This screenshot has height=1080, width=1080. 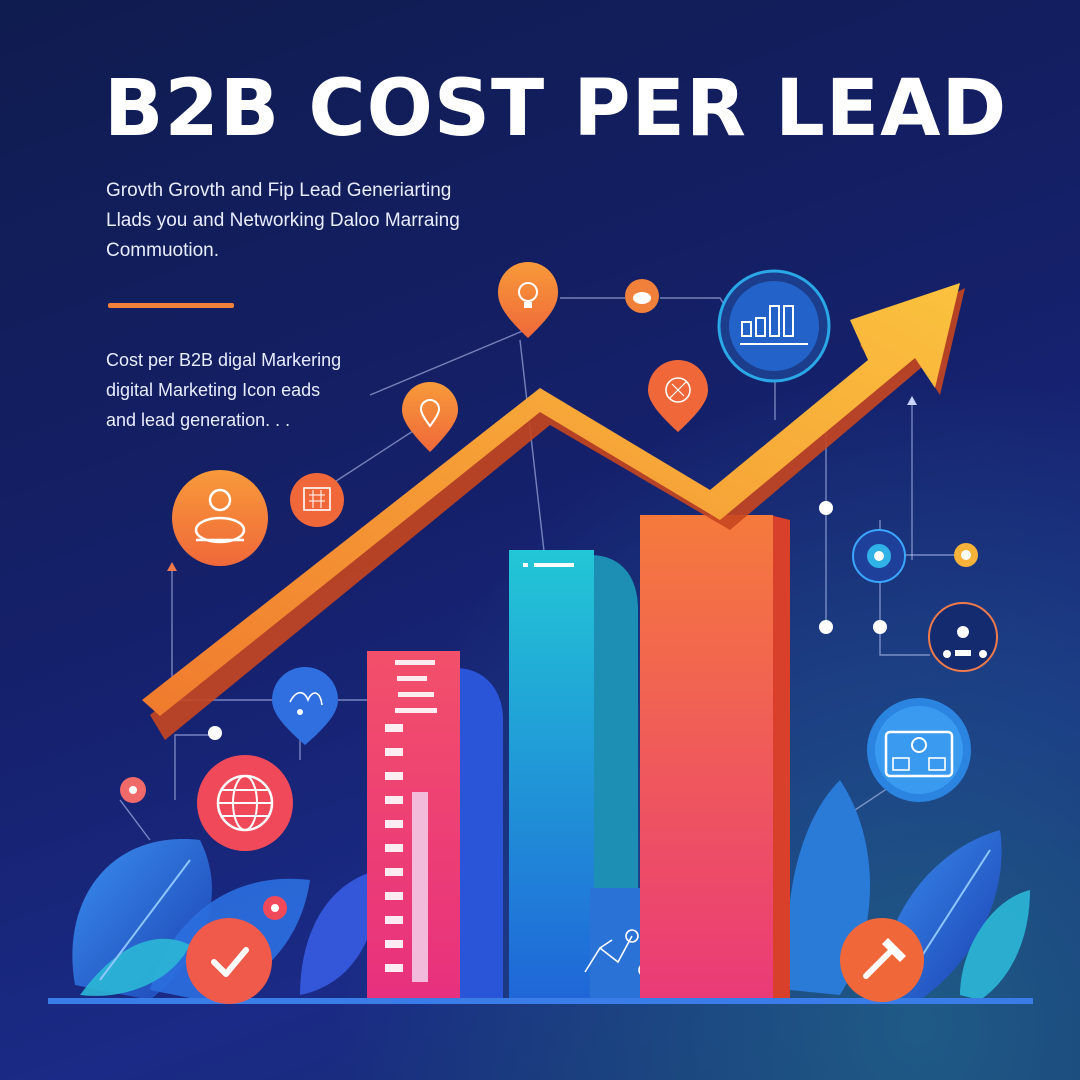 I want to click on ground-line, so click(x=540, y=1001).